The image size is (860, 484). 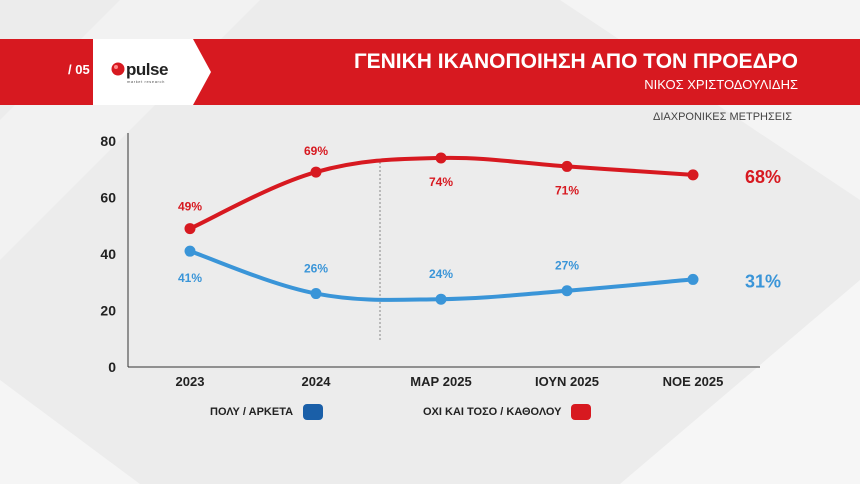 I want to click on y-tick-label: 80, so click(x=108, y=141).